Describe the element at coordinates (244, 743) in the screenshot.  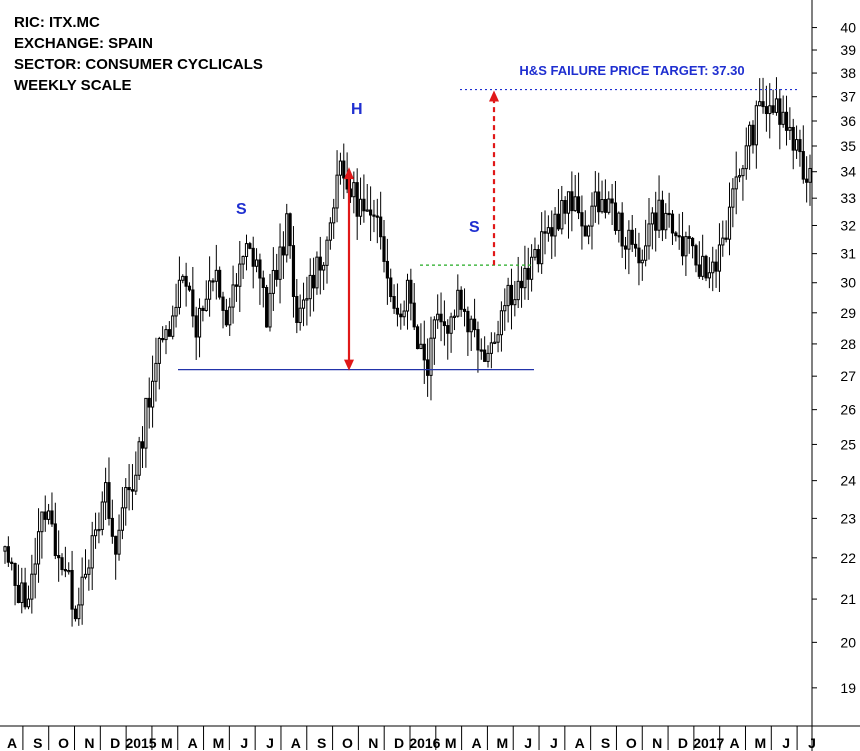
I see `x-tick-label: J` at that location.